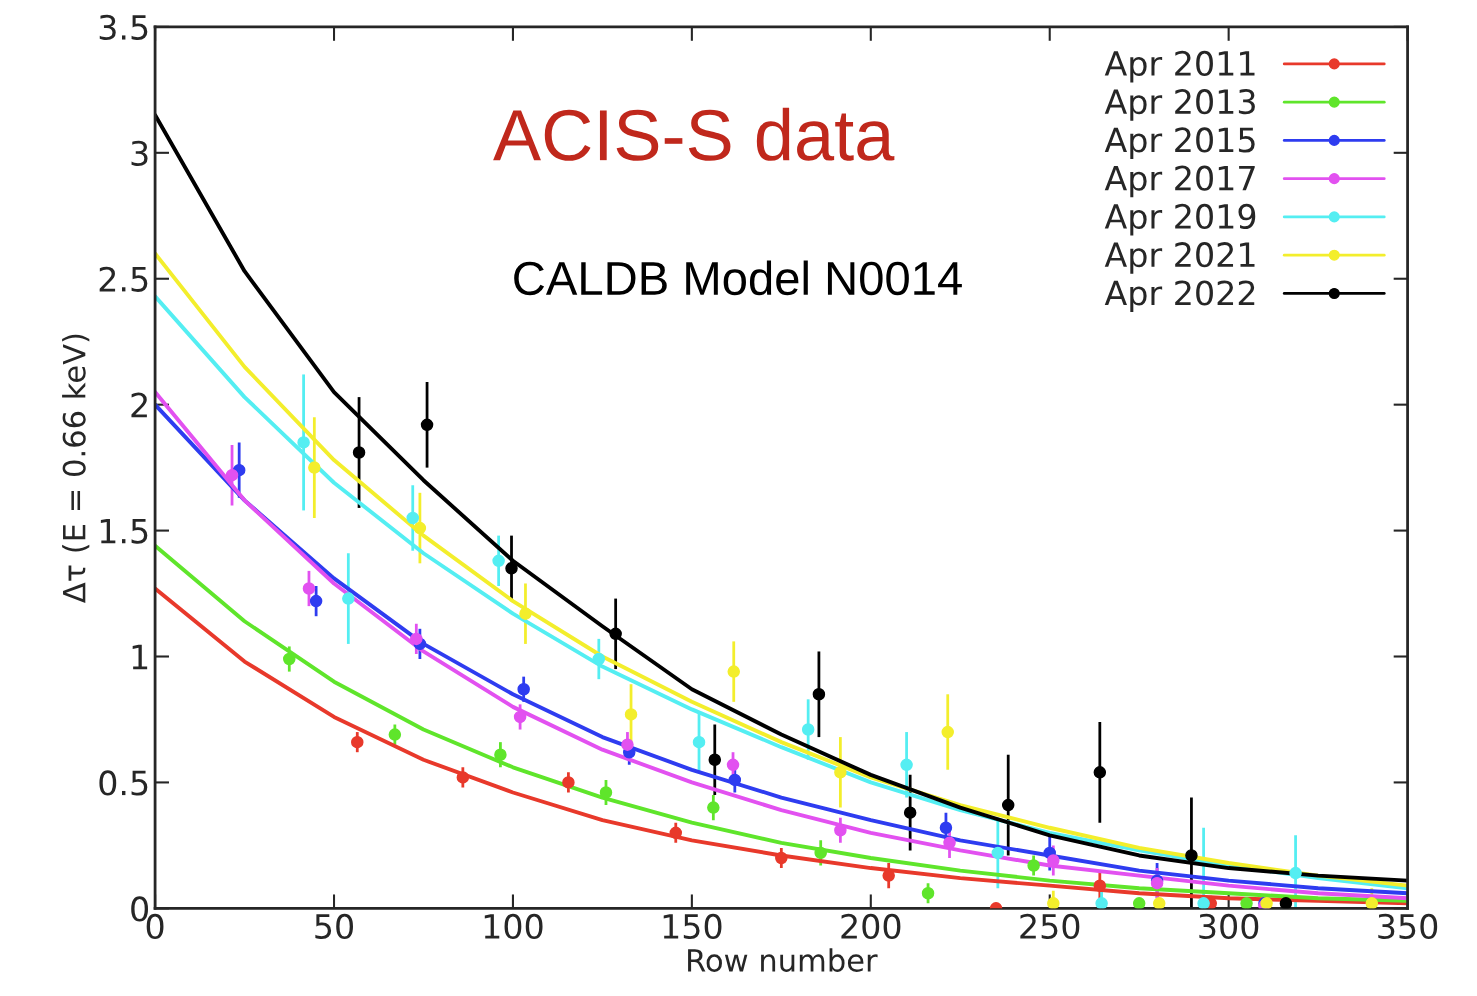 This screenshot has width=1477, height=996. I want to click on legend-label: Apr 2011, so click(1179, 66).